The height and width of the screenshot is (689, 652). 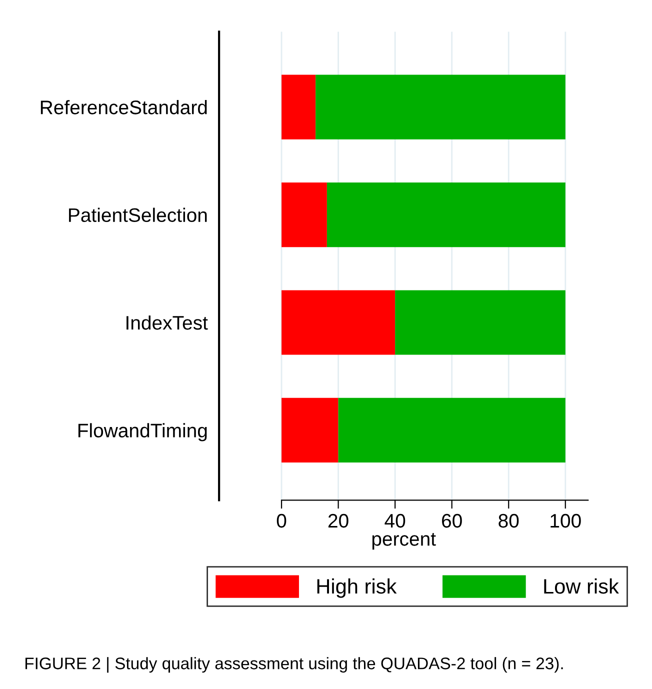 What do you see at coordinates (123, 107) in the screenshot?
I see `y-tick-label: ReferenceStandard` at bounding box center [123, 107].